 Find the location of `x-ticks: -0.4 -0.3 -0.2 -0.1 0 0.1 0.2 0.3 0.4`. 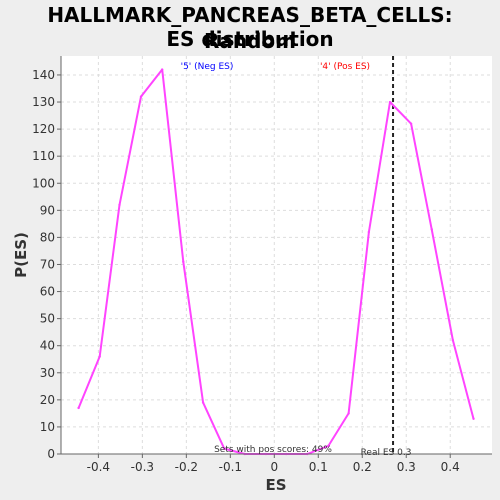

x-ticks: -0.4 -0.3 -0.2 -0.1 0 0.1 0.2 0.3 0.4 is located at coordinates (273, 464).